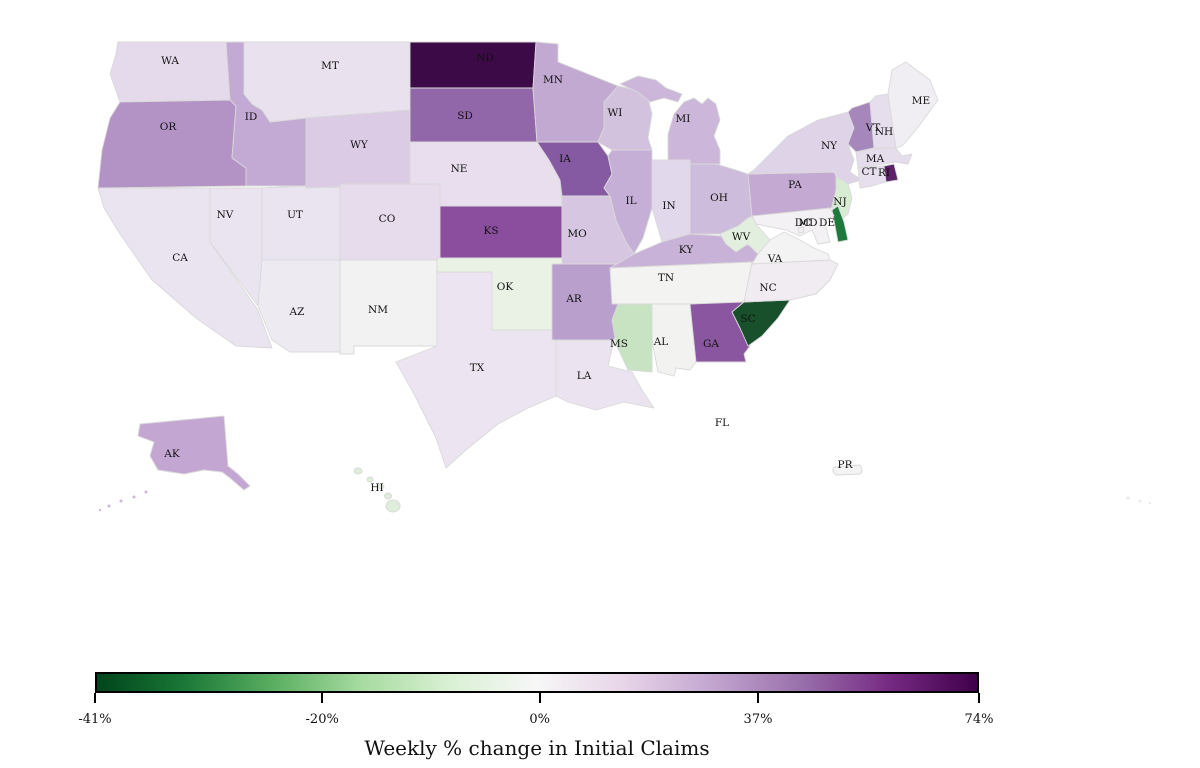 This screenshot has height=768, width=1200. Describe the element at coordinates (485, 58) in the screenshot. I see `state-label-ND: ND` at that location.